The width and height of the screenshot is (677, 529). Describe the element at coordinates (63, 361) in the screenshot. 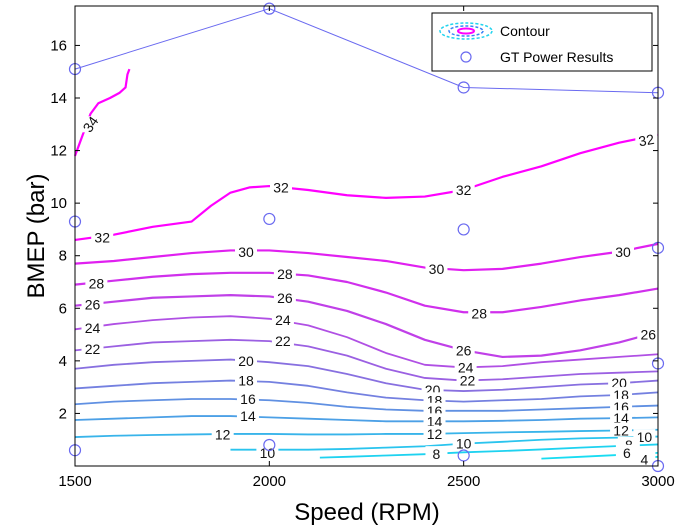

I see `y-tick-label: 4` at that location.